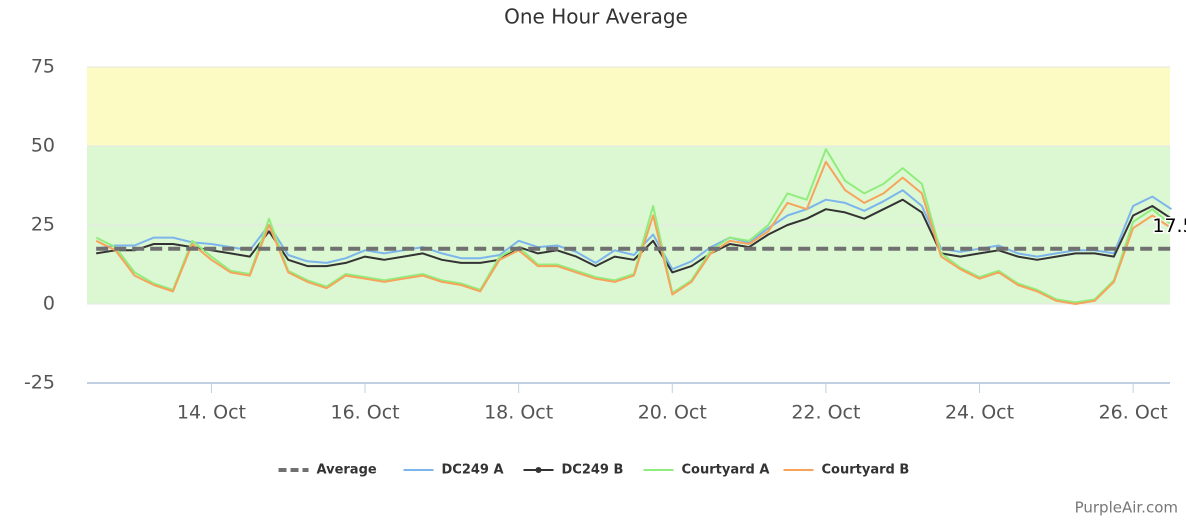 Image resolution: width=1186 pixels, height=520 pixels. What do you see at coordinates (364, 413) in the screenshot?
I see `x-tick-label: 16. Oct` at bounding box center [364, 413].